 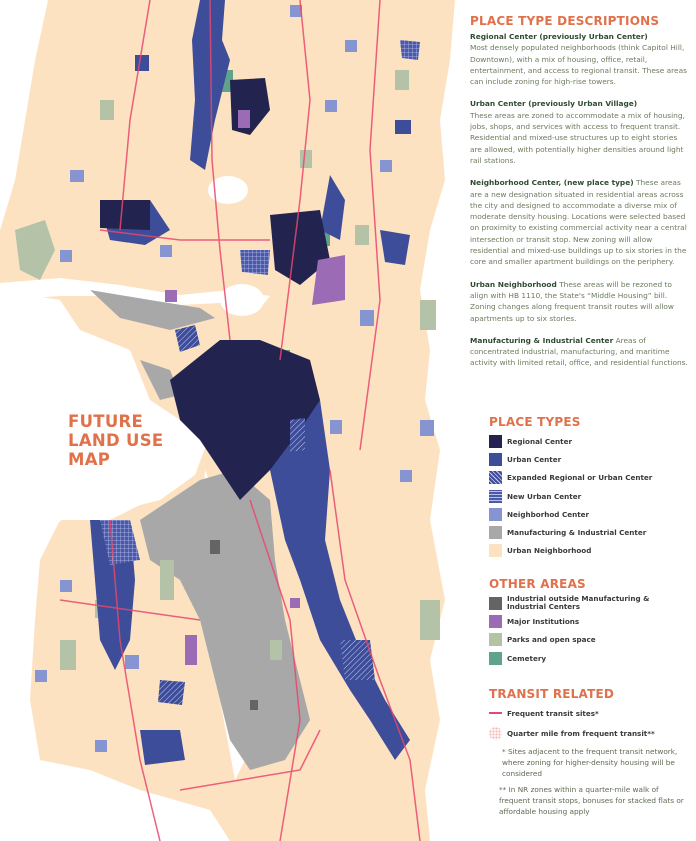 I want to click on legend-item: Urban Neighborhood, so click(x=591, y=551).